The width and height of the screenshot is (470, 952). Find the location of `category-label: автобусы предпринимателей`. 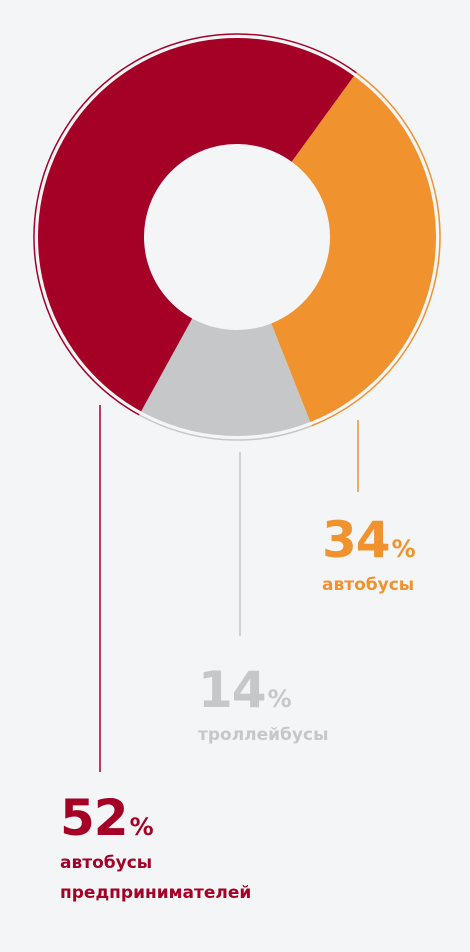

category-label: автобусы предпринимателей is located at coordinates (156, 877).